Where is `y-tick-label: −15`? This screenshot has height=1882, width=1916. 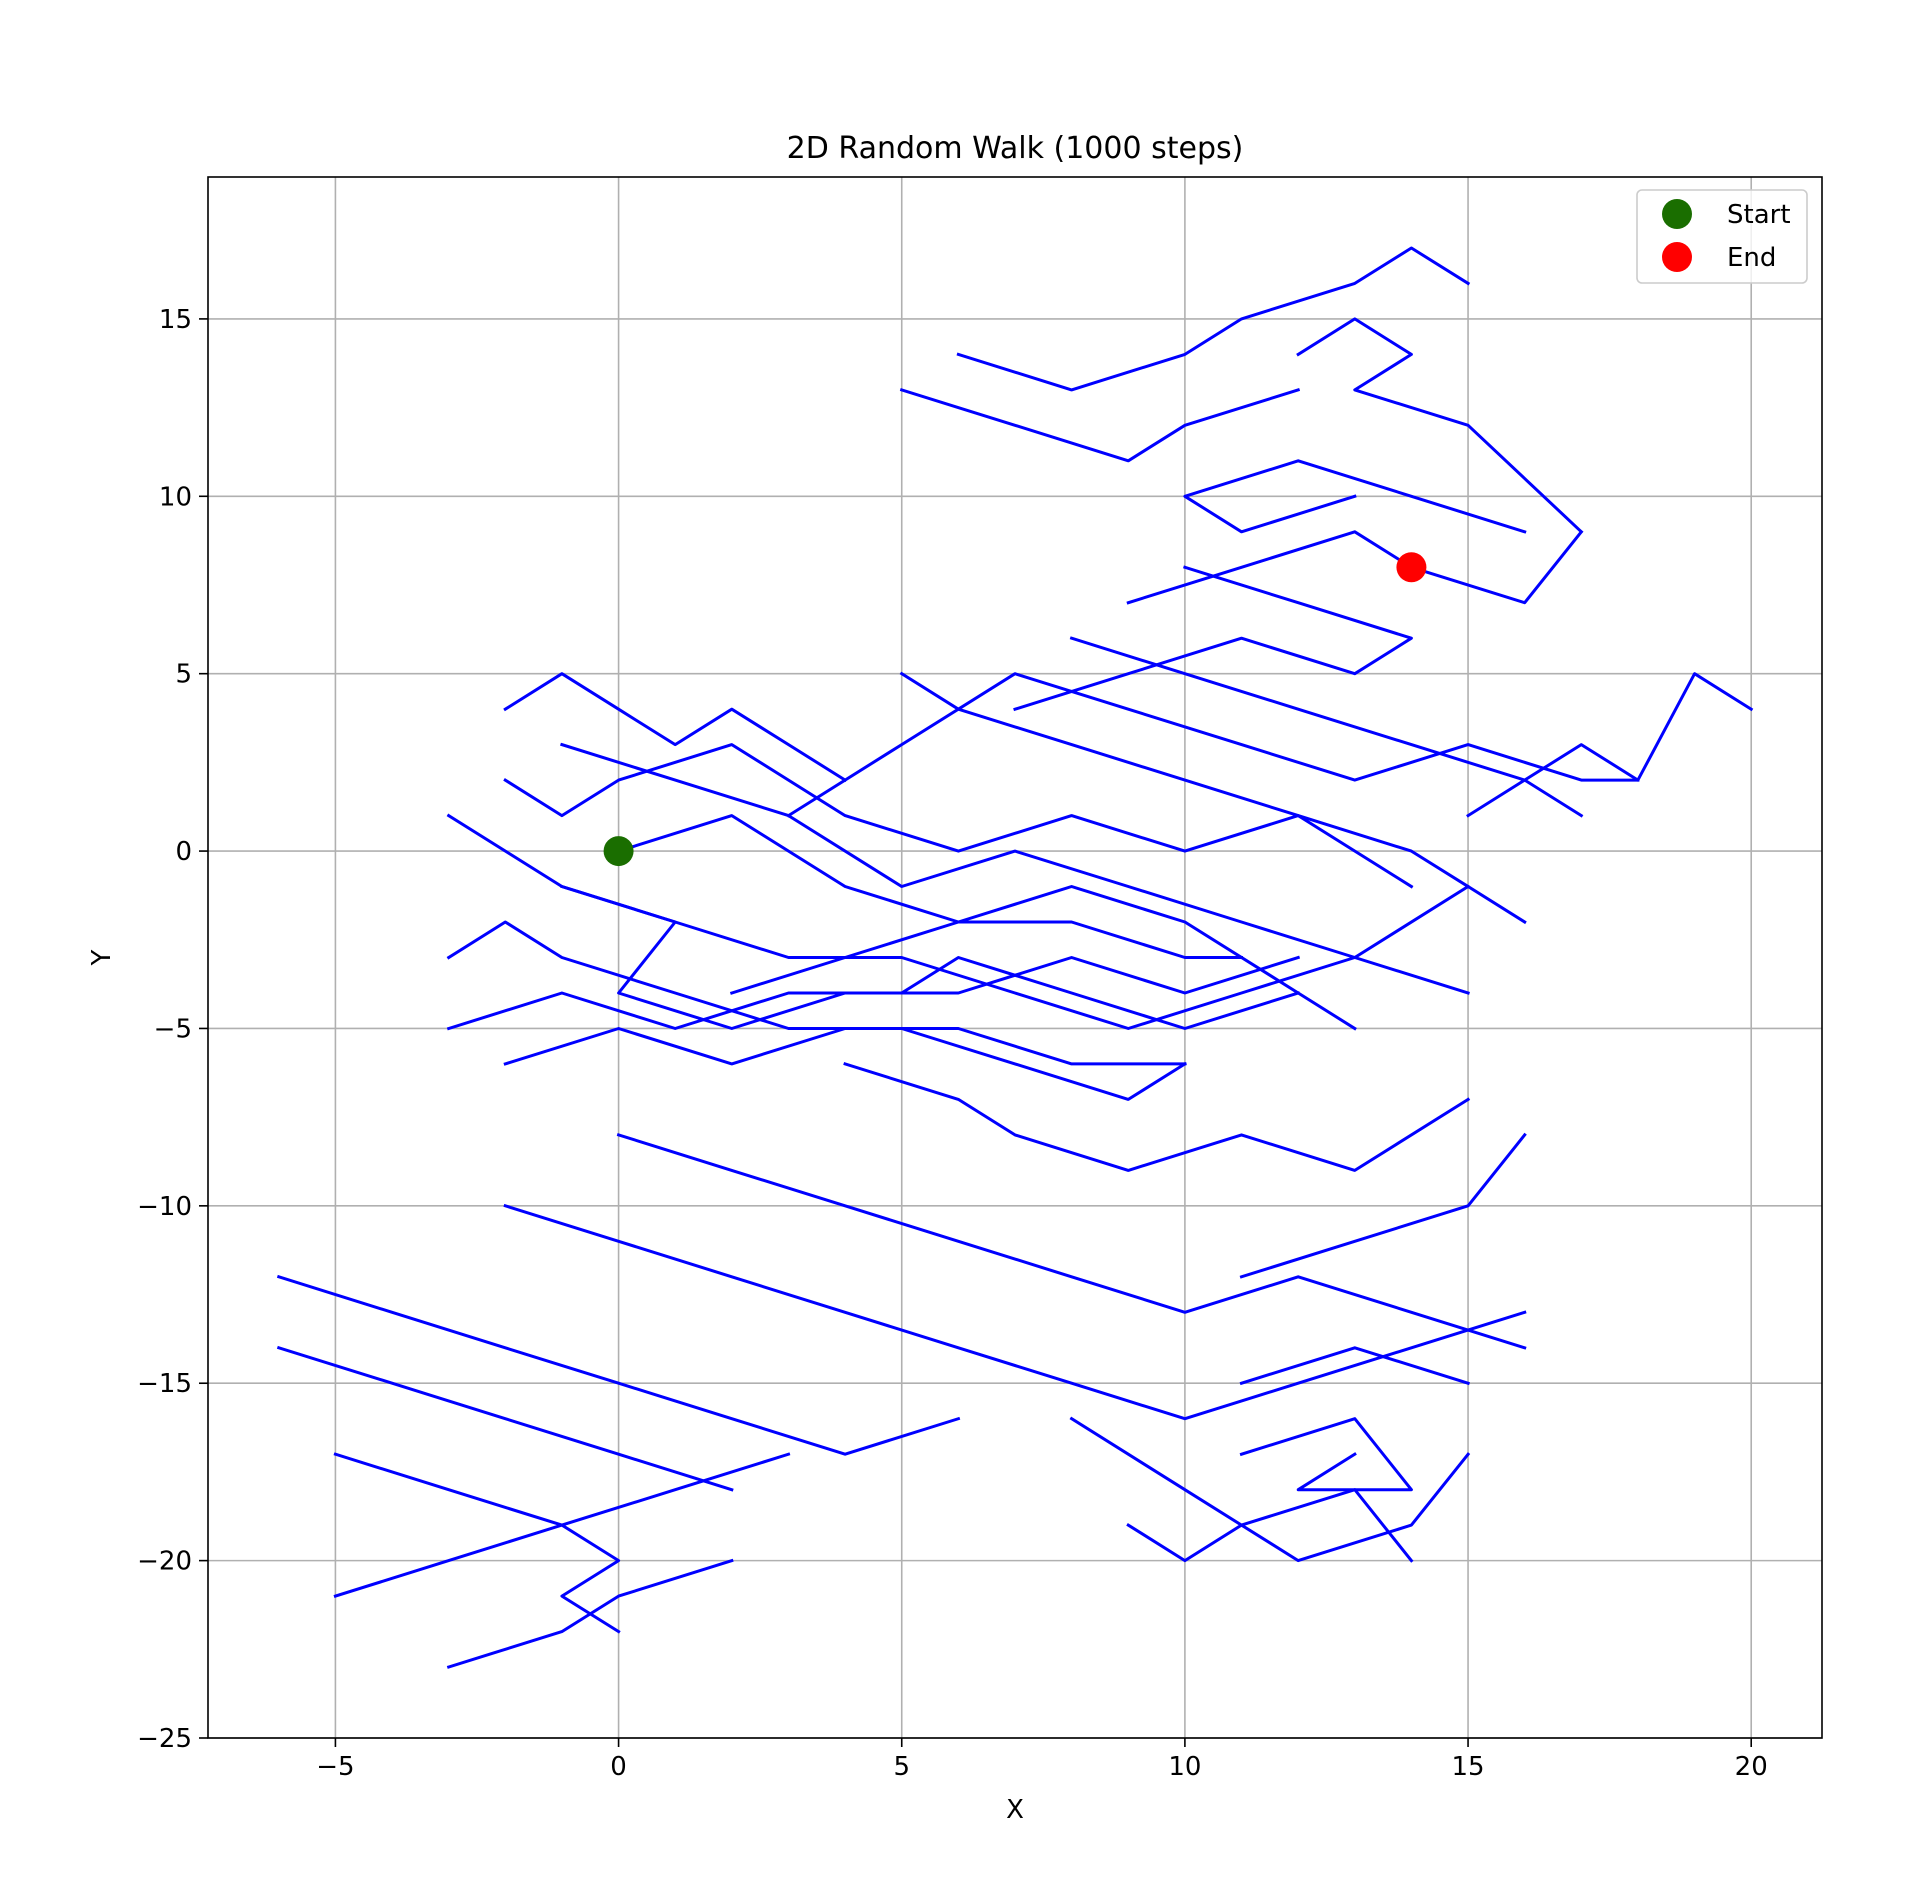 y-tick-label: −15 is located at coordinates (164, 1384).